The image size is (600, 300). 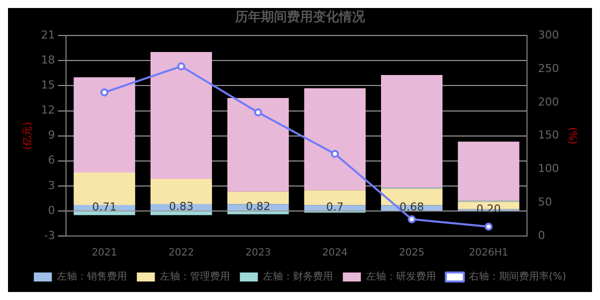 I want to click on chart-title: 历年期间费用变化情况, so click(x=300, y=17).